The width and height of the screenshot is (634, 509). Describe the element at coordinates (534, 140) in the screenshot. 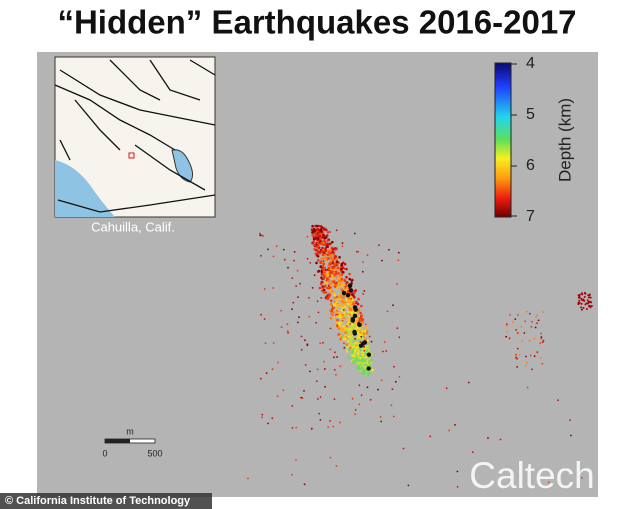

I see `colorbar: 4 5 6 7 Depth (km)` at that location.